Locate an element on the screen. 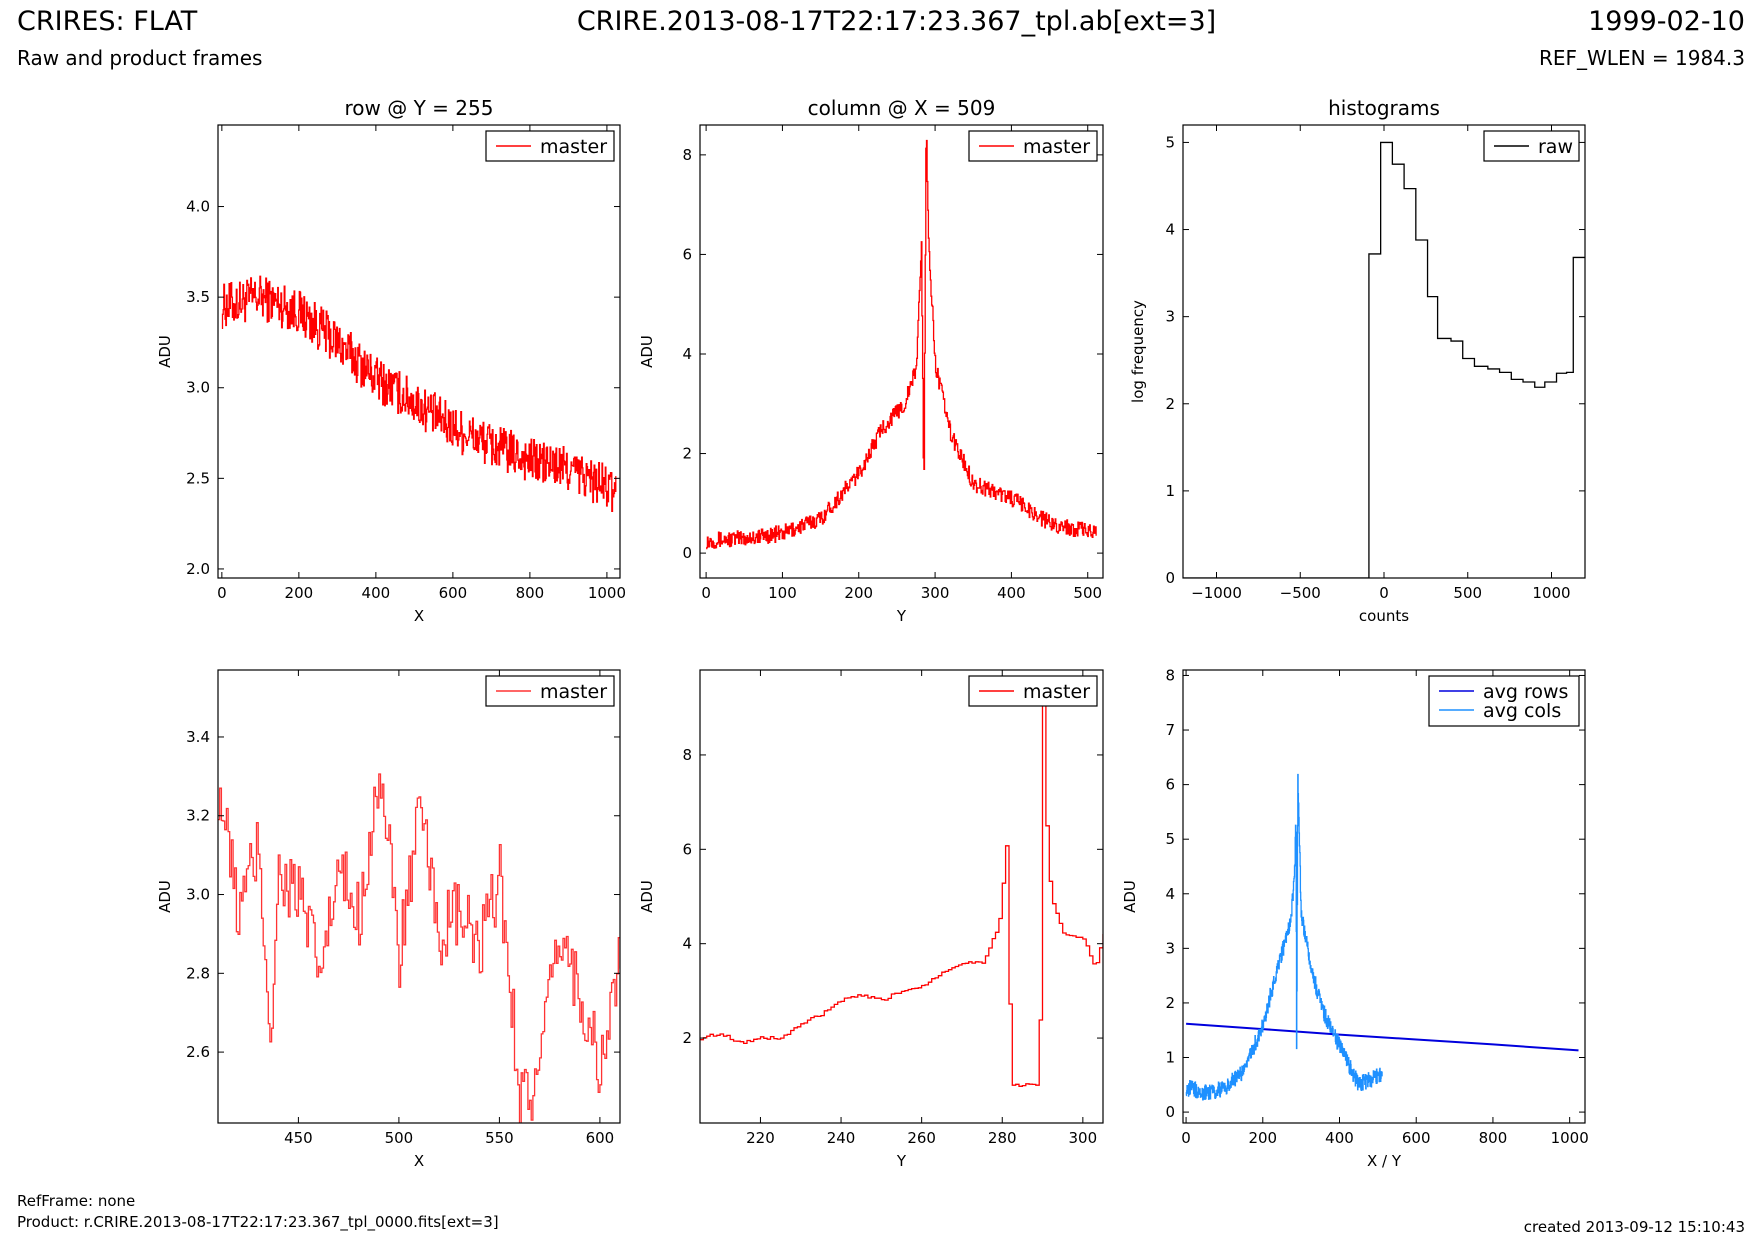 The width and height of the screenshot is (1755, 1245). y-tick-label: 7 is located at coordinates (1170, 730).